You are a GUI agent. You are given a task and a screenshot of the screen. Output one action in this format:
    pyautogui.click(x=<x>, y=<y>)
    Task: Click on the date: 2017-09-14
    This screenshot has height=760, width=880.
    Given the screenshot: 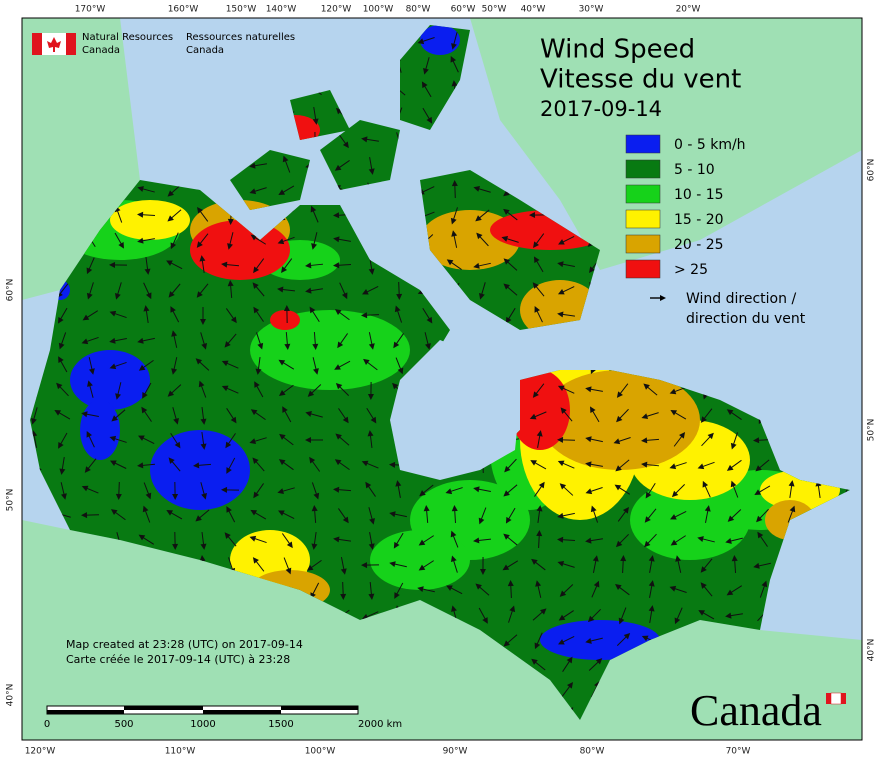 What is the action you would take?
    pyautogui.click(x=601, y=109)
    